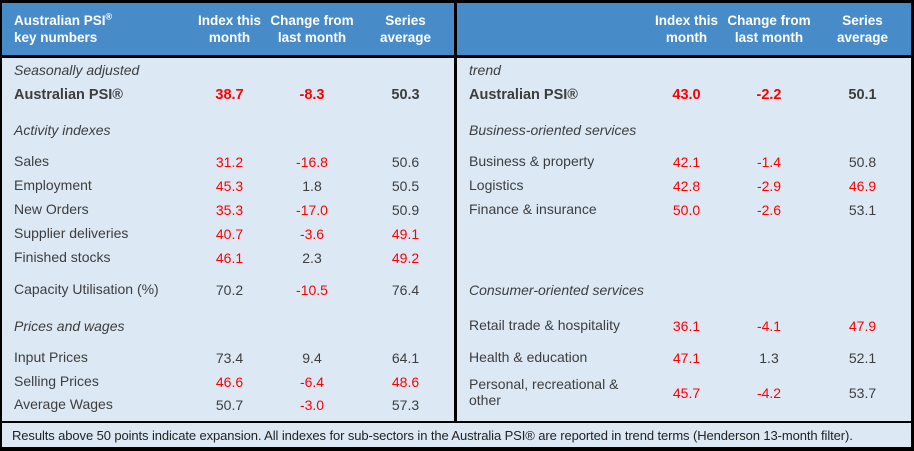 This screenshot has width=914, height=451. I want to click on cell-value: 46.1, so click(229, 258).